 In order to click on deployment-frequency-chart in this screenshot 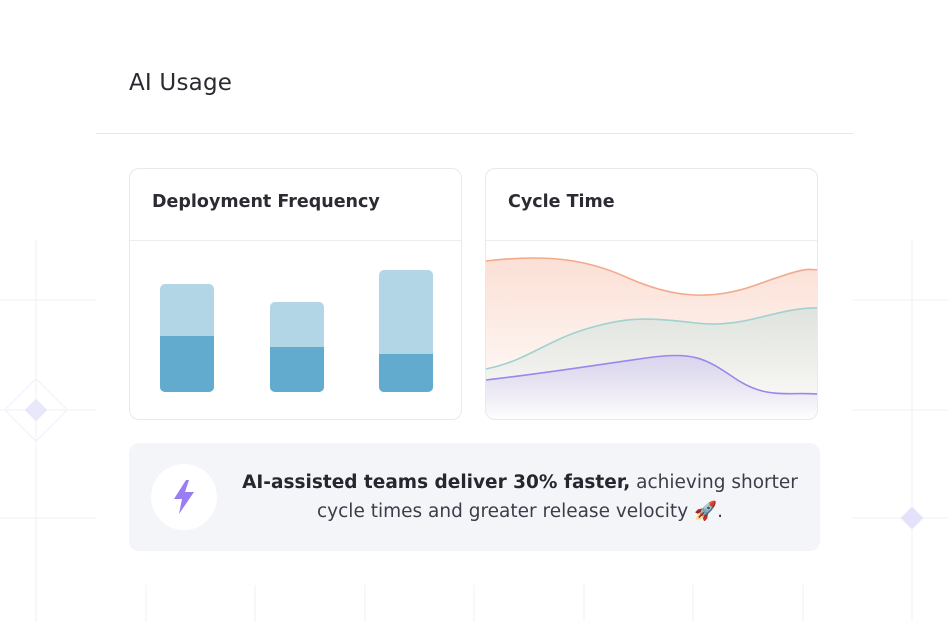, I will do `click(295, 330)`.